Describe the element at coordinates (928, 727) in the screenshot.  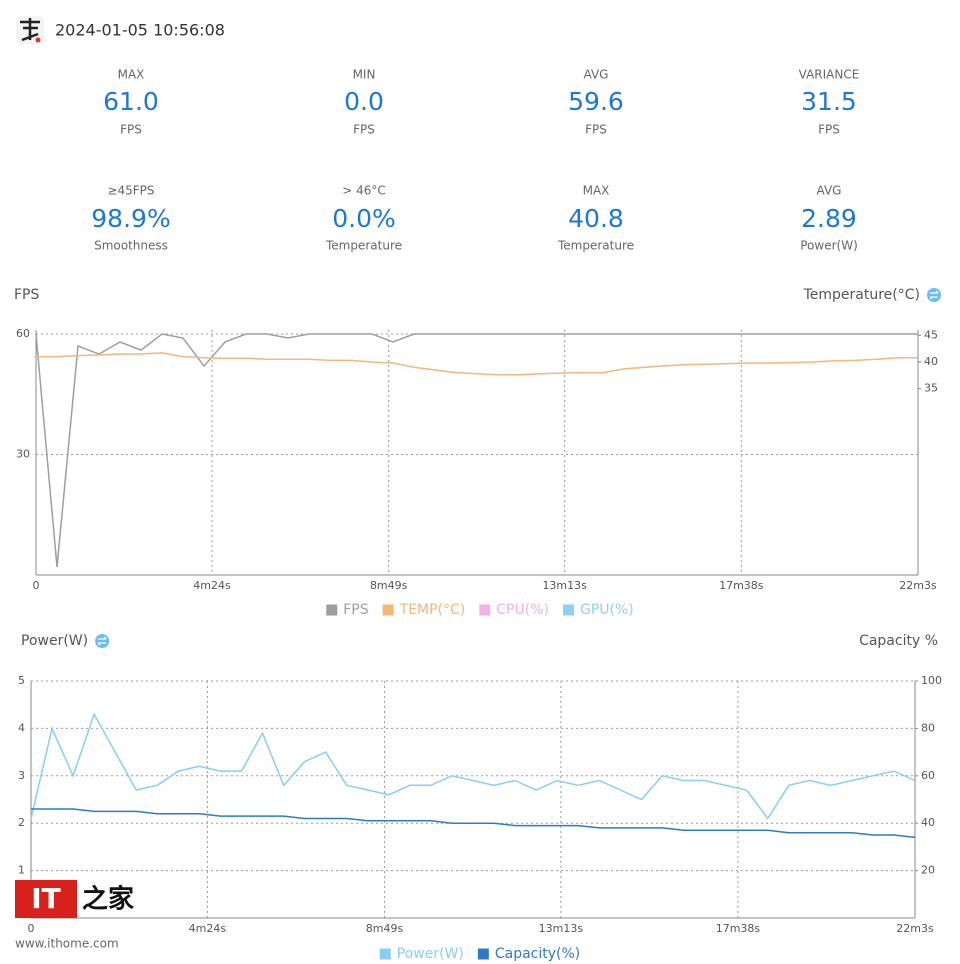
I see `y2-tick-label: 80` at that location.